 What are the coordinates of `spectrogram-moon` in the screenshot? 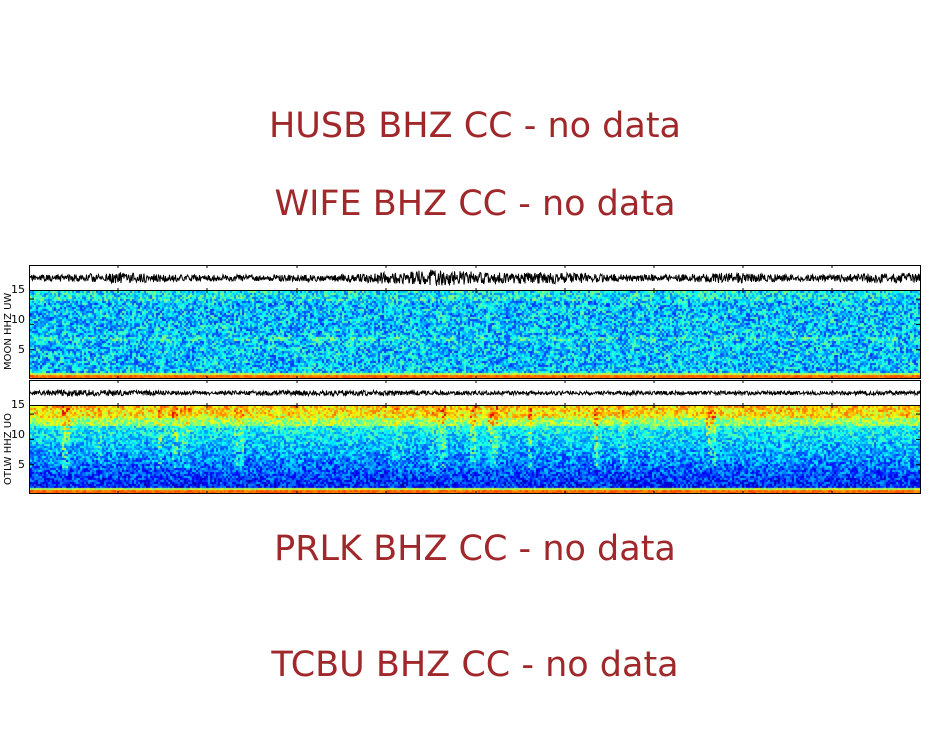 It's located at (475, 334).